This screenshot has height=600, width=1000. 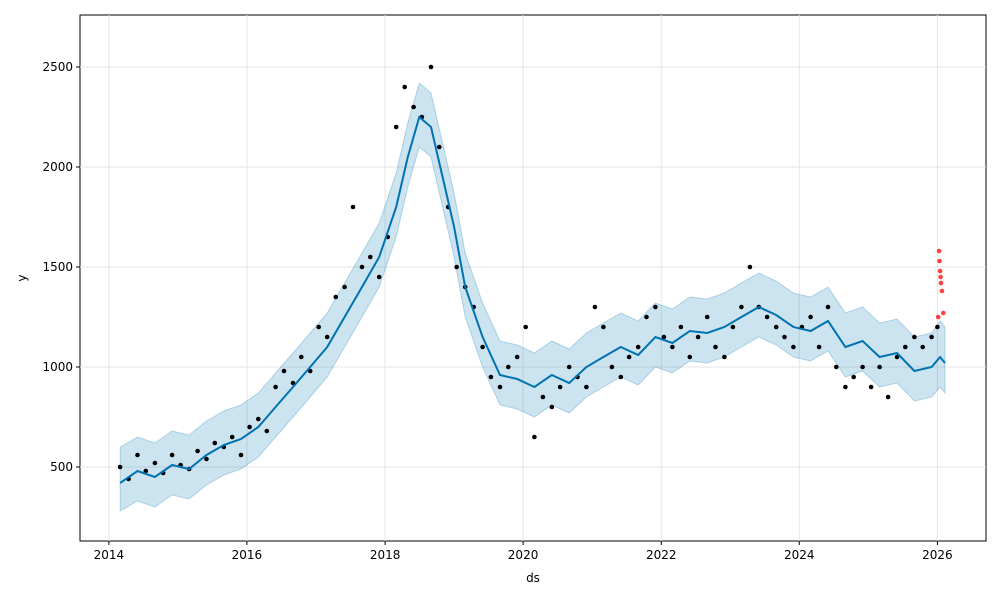 What do you see at coordinates (57, 67) in the screenshot?
I see `y-tick-label: 2500` at bounding box center [57, 67].